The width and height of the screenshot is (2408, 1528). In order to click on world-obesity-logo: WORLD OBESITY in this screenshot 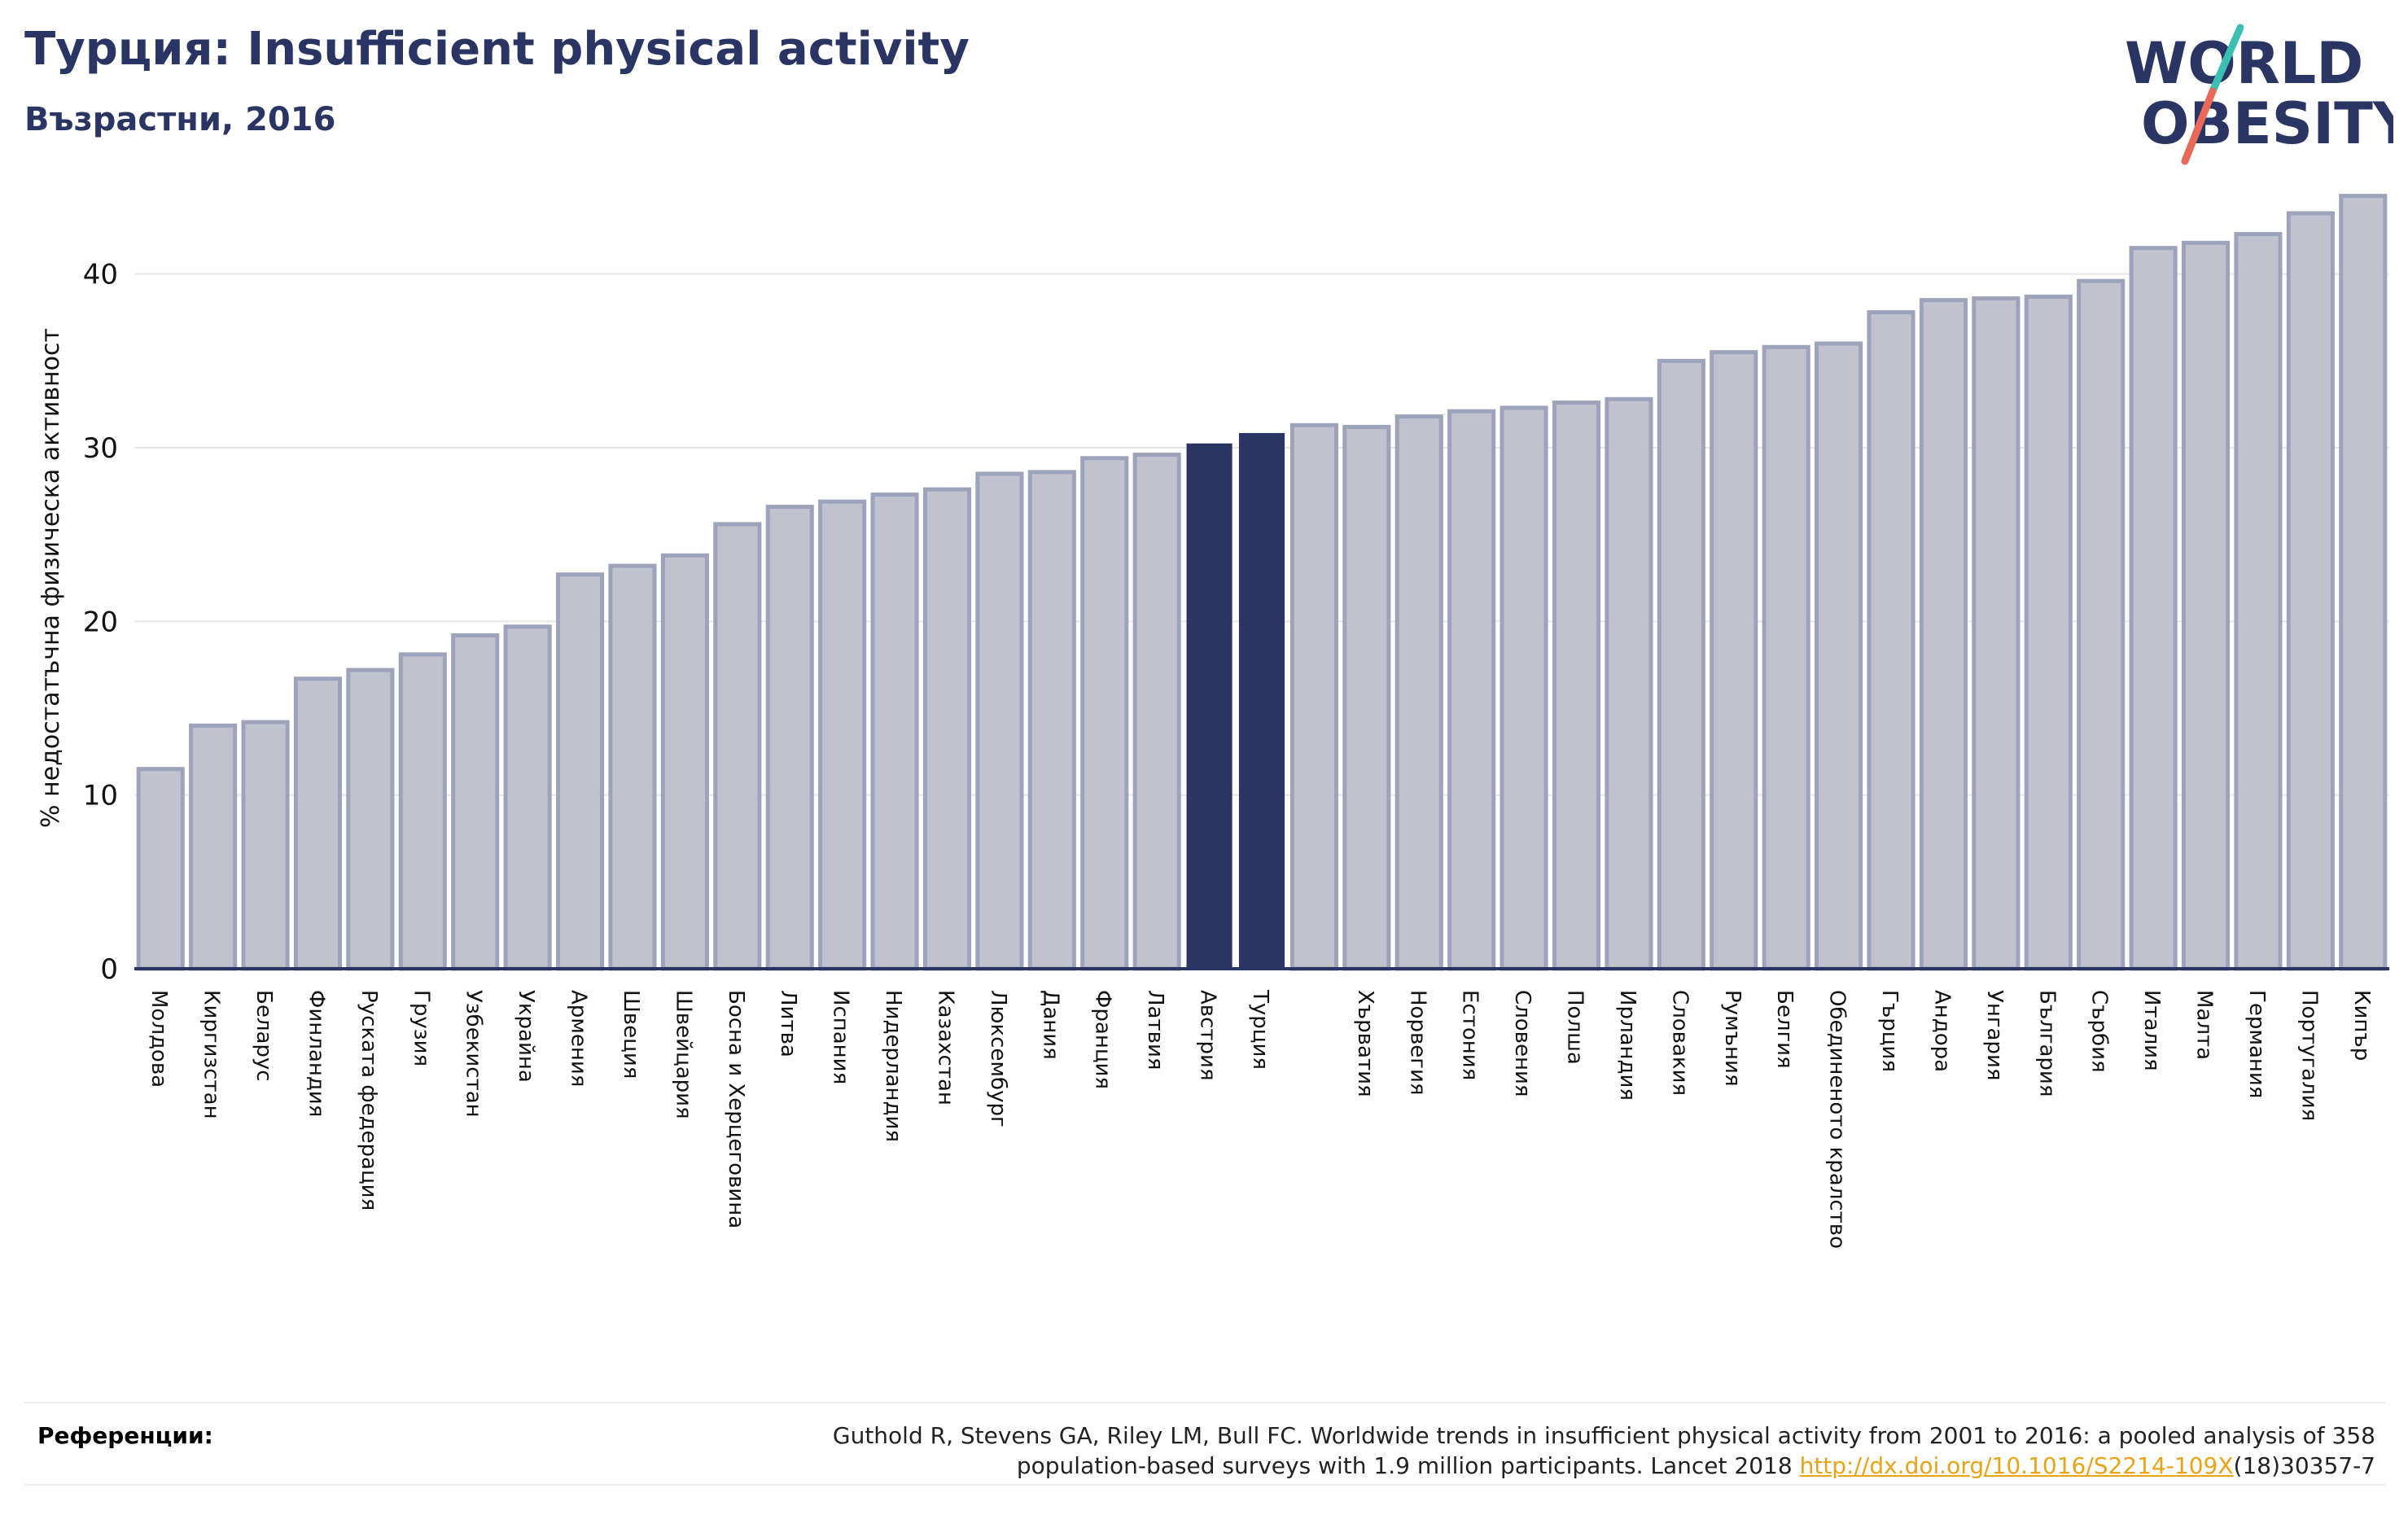, I will do `click(2259, 94)`.